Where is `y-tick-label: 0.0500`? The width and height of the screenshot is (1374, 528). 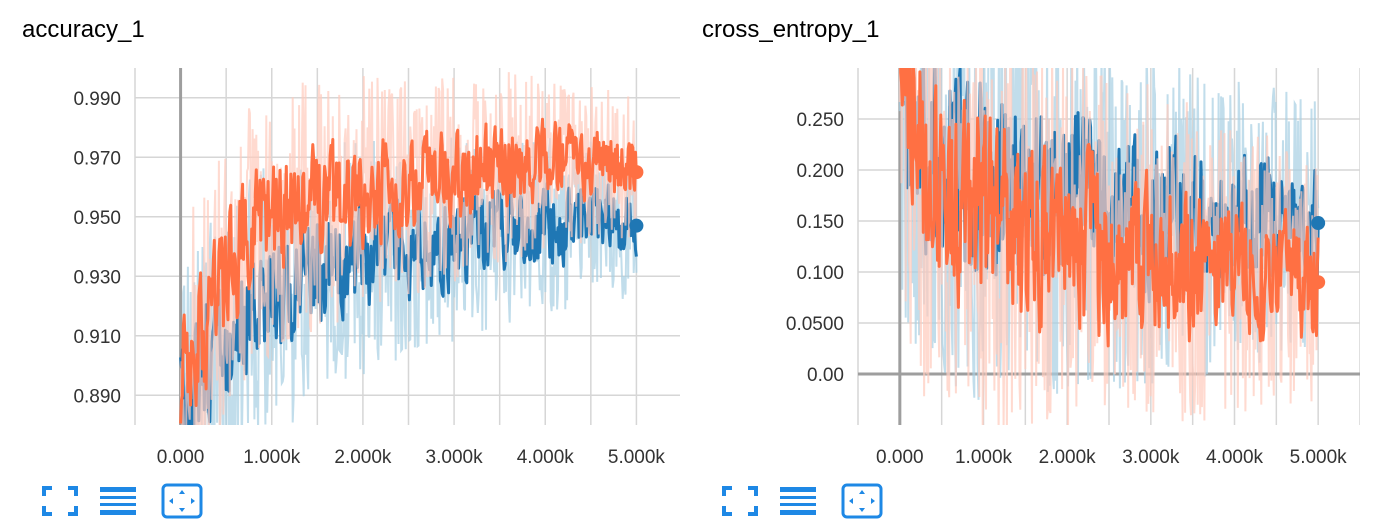 y-tick-label: 0.0500 is located at coordinates (815, 324).